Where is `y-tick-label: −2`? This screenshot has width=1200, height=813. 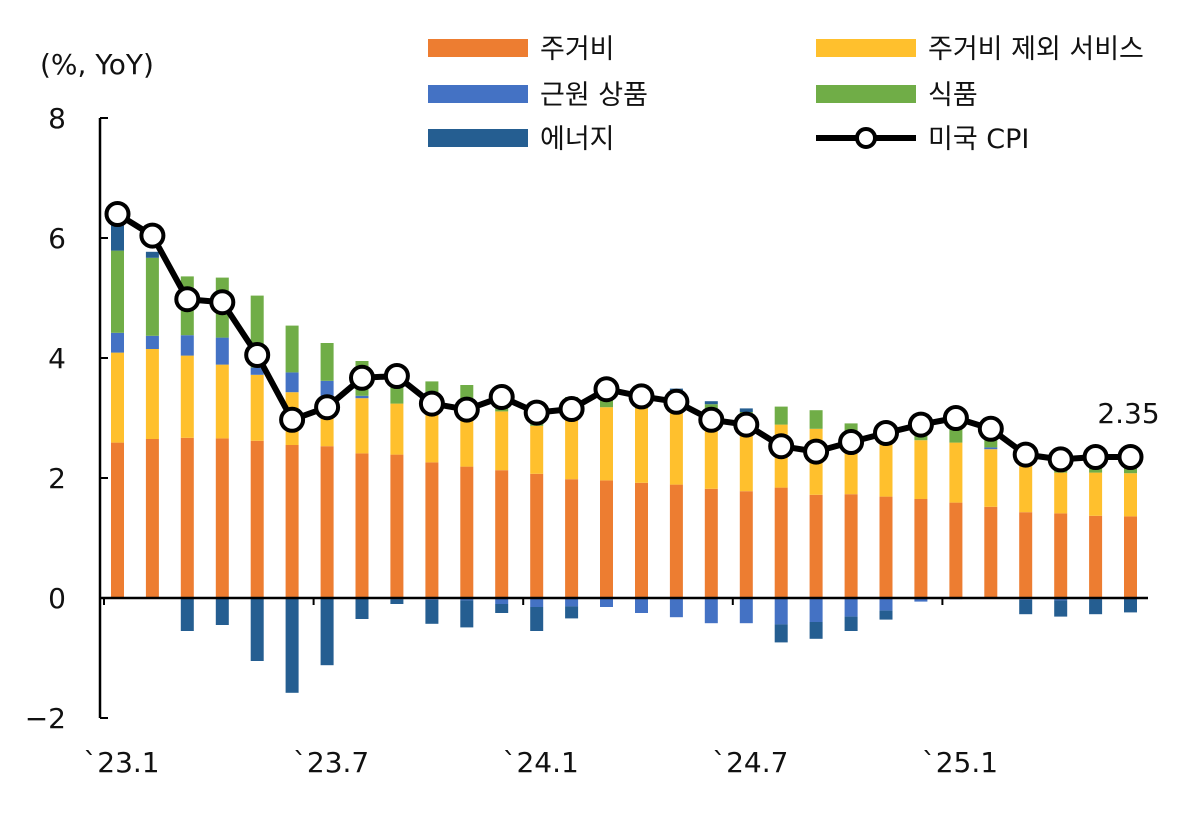
y-tick-label: −2 is located at coordinates (45, 718).